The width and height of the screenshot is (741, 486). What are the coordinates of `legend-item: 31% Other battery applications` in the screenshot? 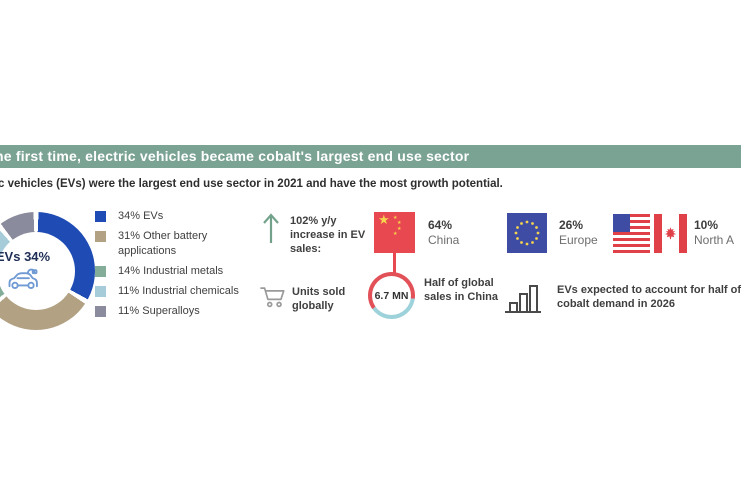 It's located at (171, 244).